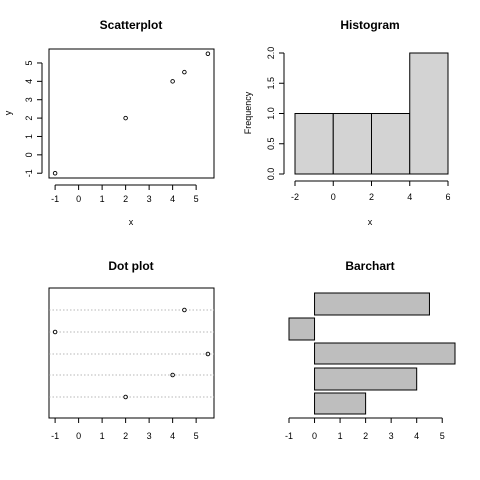 The height and width of the screenshot is (480, 480). Describe the element at coordinates (131, 353) in the screenshot. I see `dotplot-points` at that location.